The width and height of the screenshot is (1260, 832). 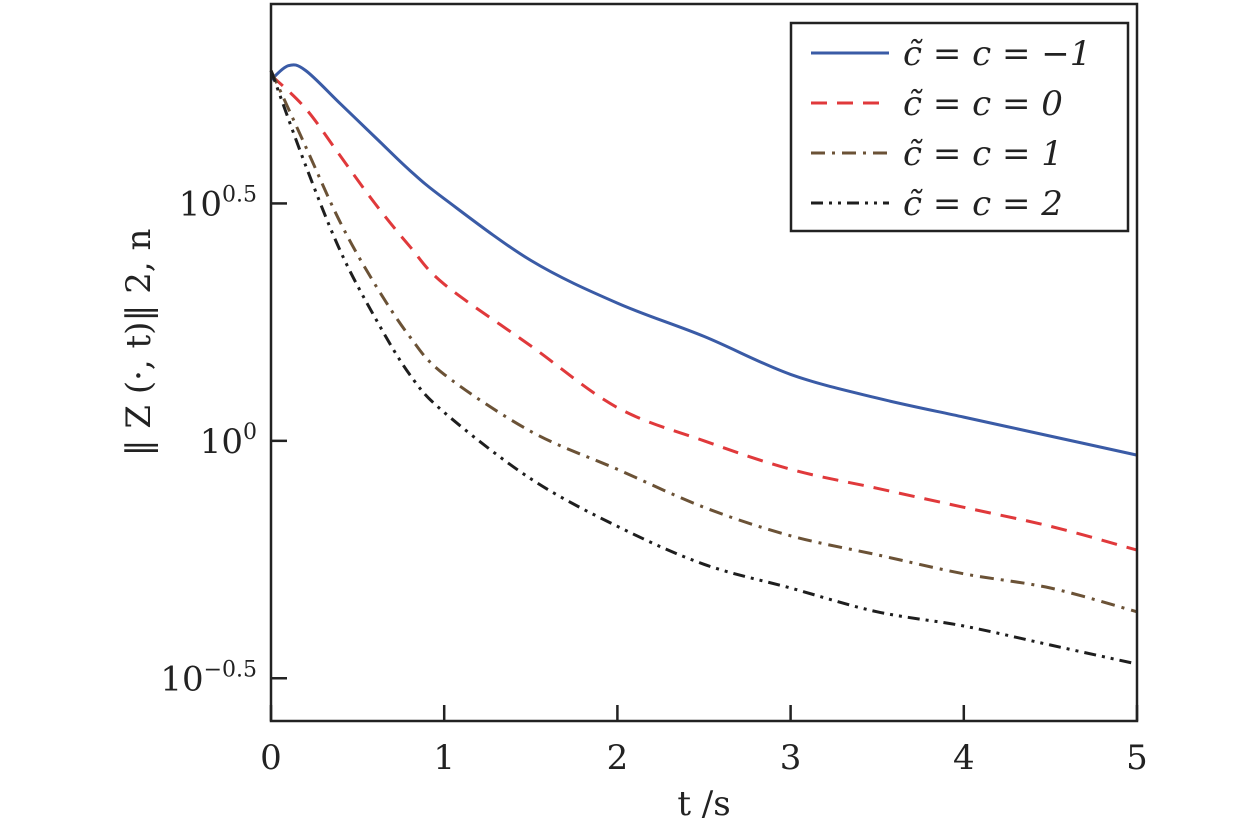 I want to click on legend-label: c̃ = c = −1, so click(x=997, y=54).